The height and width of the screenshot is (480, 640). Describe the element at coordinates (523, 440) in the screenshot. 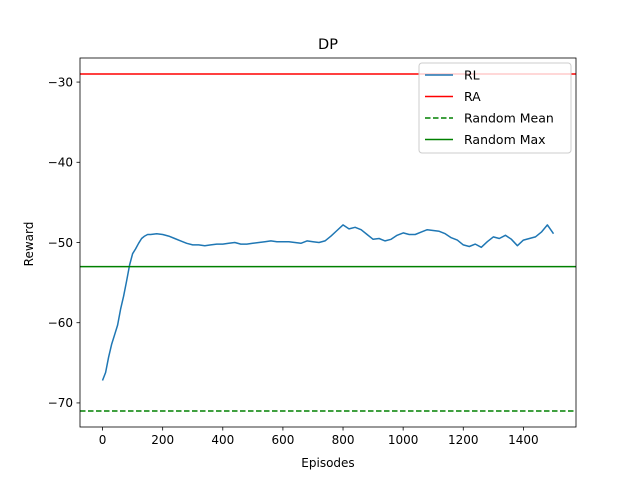

I see `x-tick-label: 1400` at that location.